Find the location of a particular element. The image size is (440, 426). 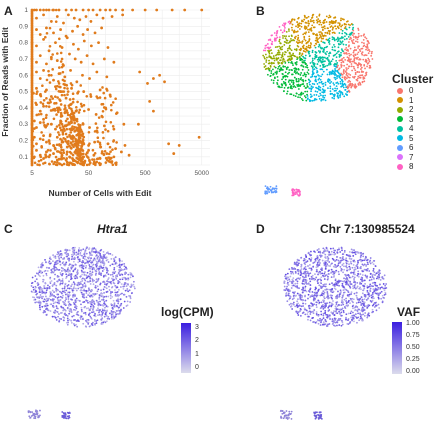

x-tick-label: 50 is located at coordinates (89, 173).